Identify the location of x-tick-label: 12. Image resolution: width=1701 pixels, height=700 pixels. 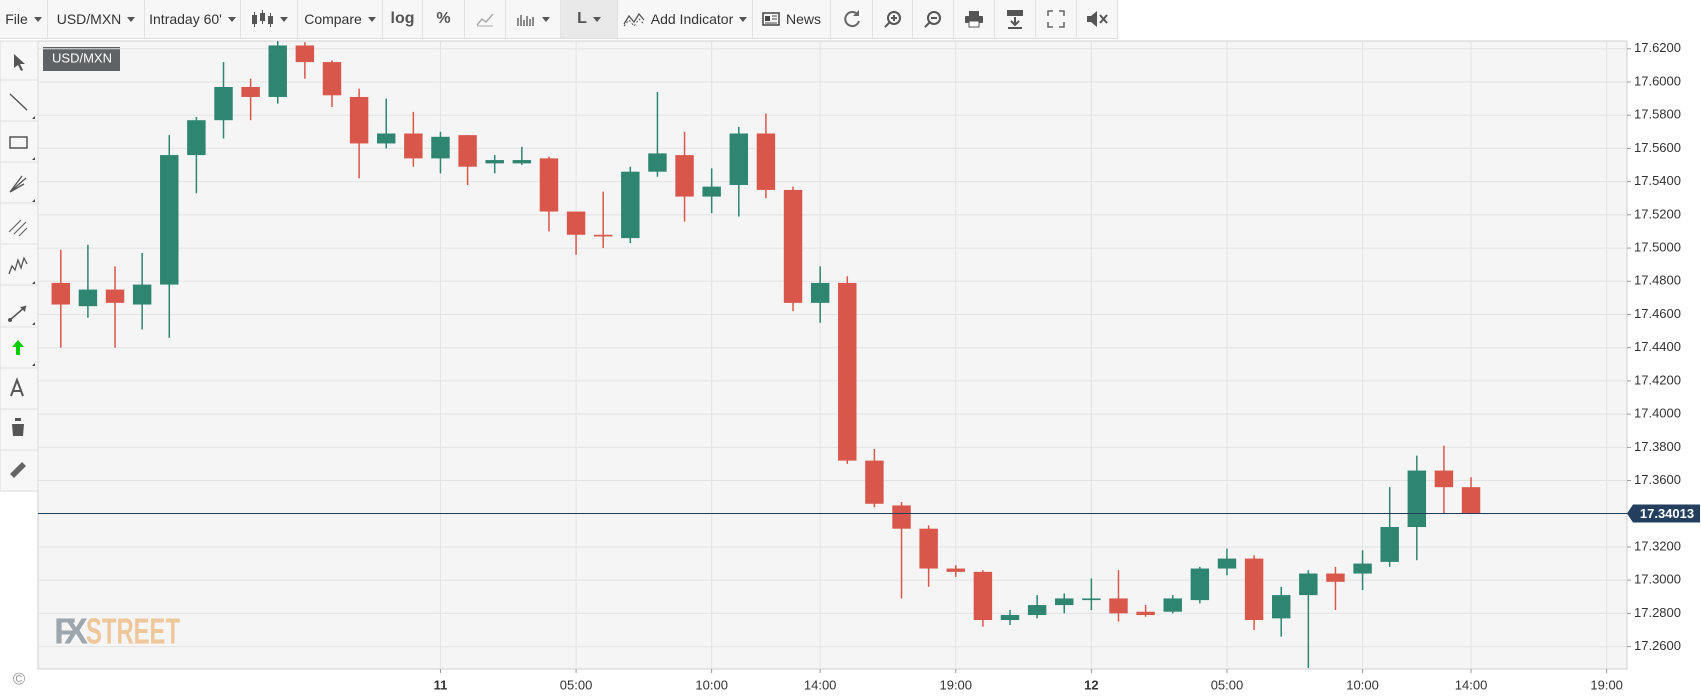
(1091, 684).